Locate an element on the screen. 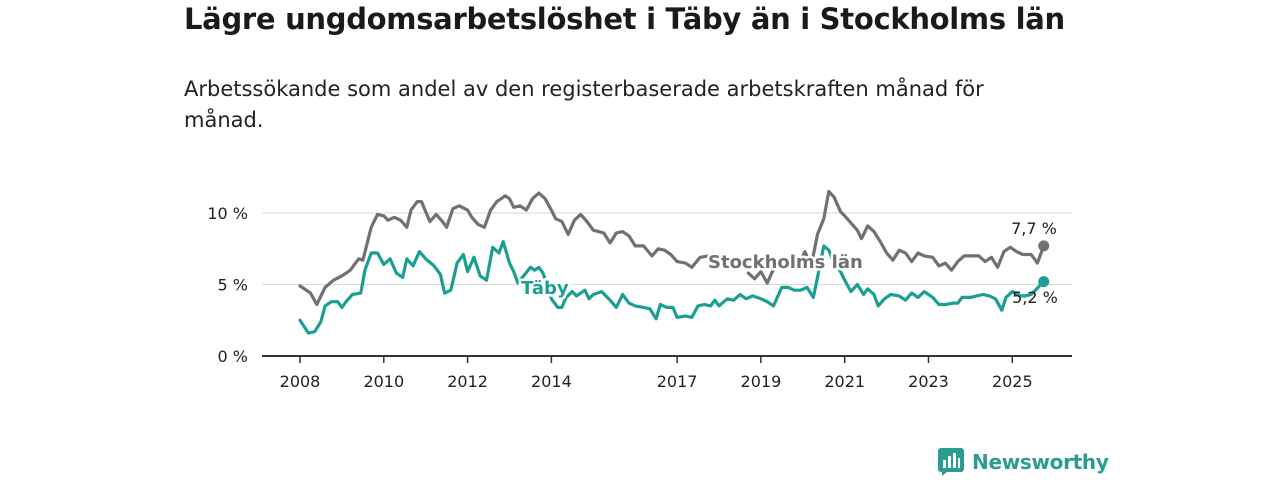  x-tick-label: 2010 is located at coordinates (383, 381).